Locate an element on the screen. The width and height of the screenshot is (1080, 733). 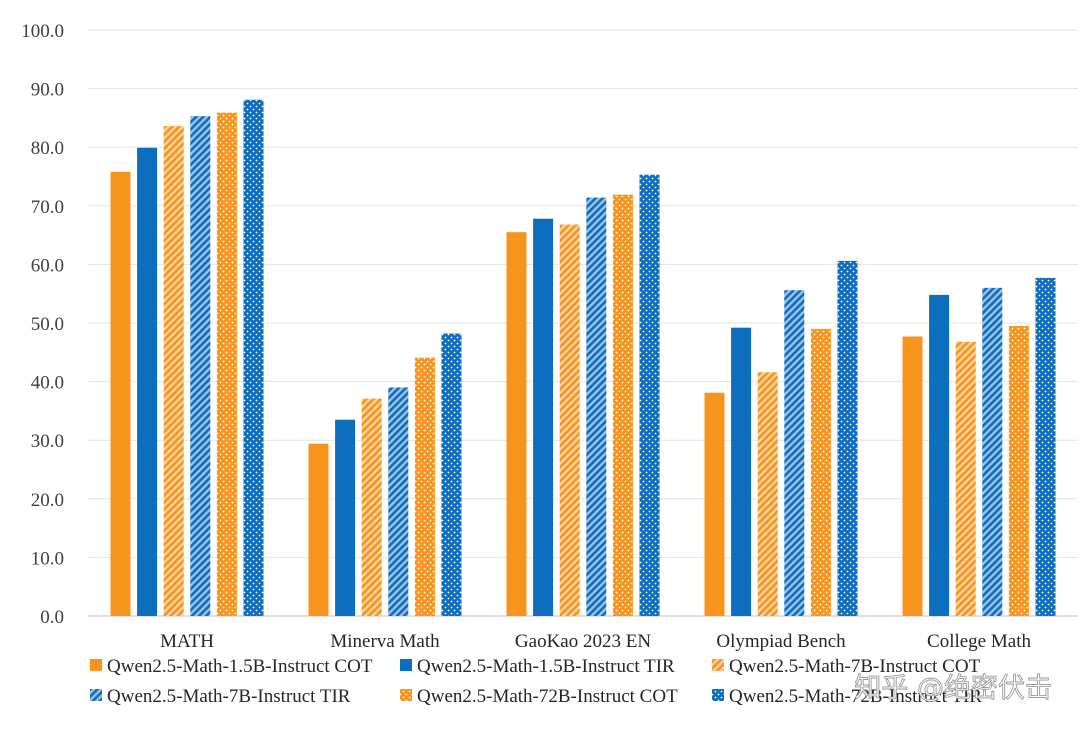
legend-label: Qwen2.5-Math-1.5B-Instruct TIR is located at coordinates (546, 666).